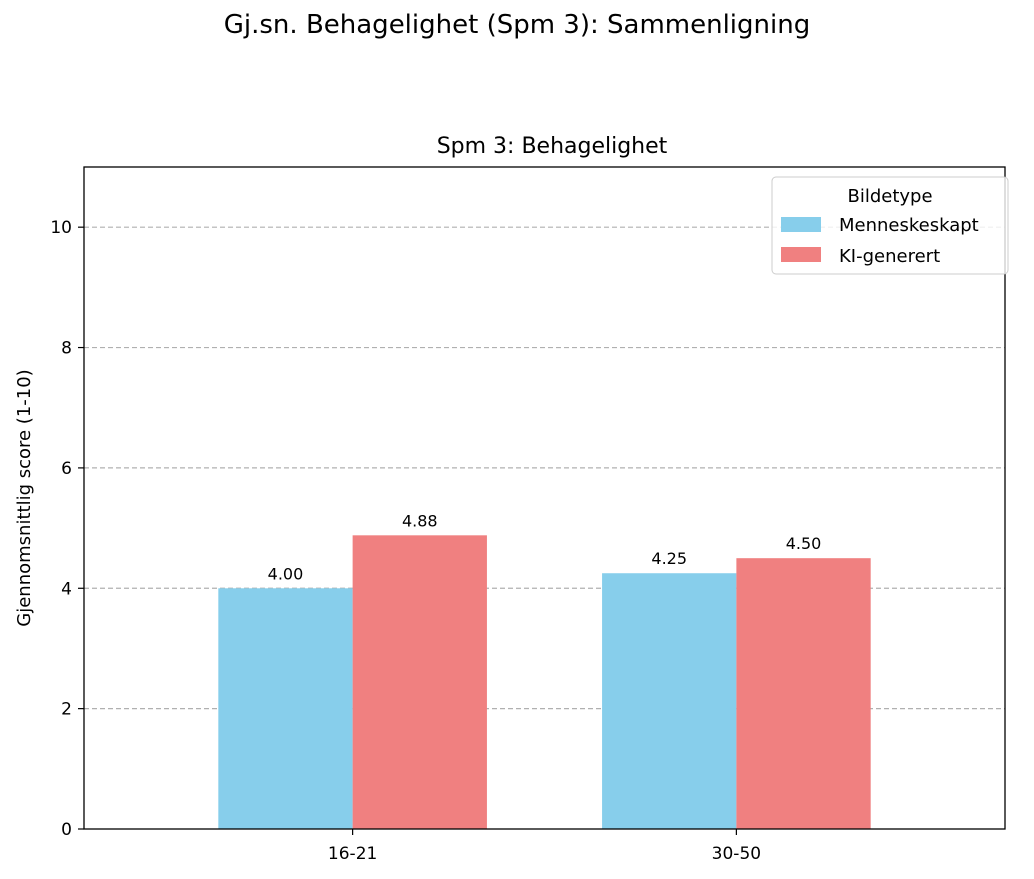  What do you see at coordinates (286, 573) in the screenshot?
I see `bar-value-label: 4.00` at bounding box center [286, 573].